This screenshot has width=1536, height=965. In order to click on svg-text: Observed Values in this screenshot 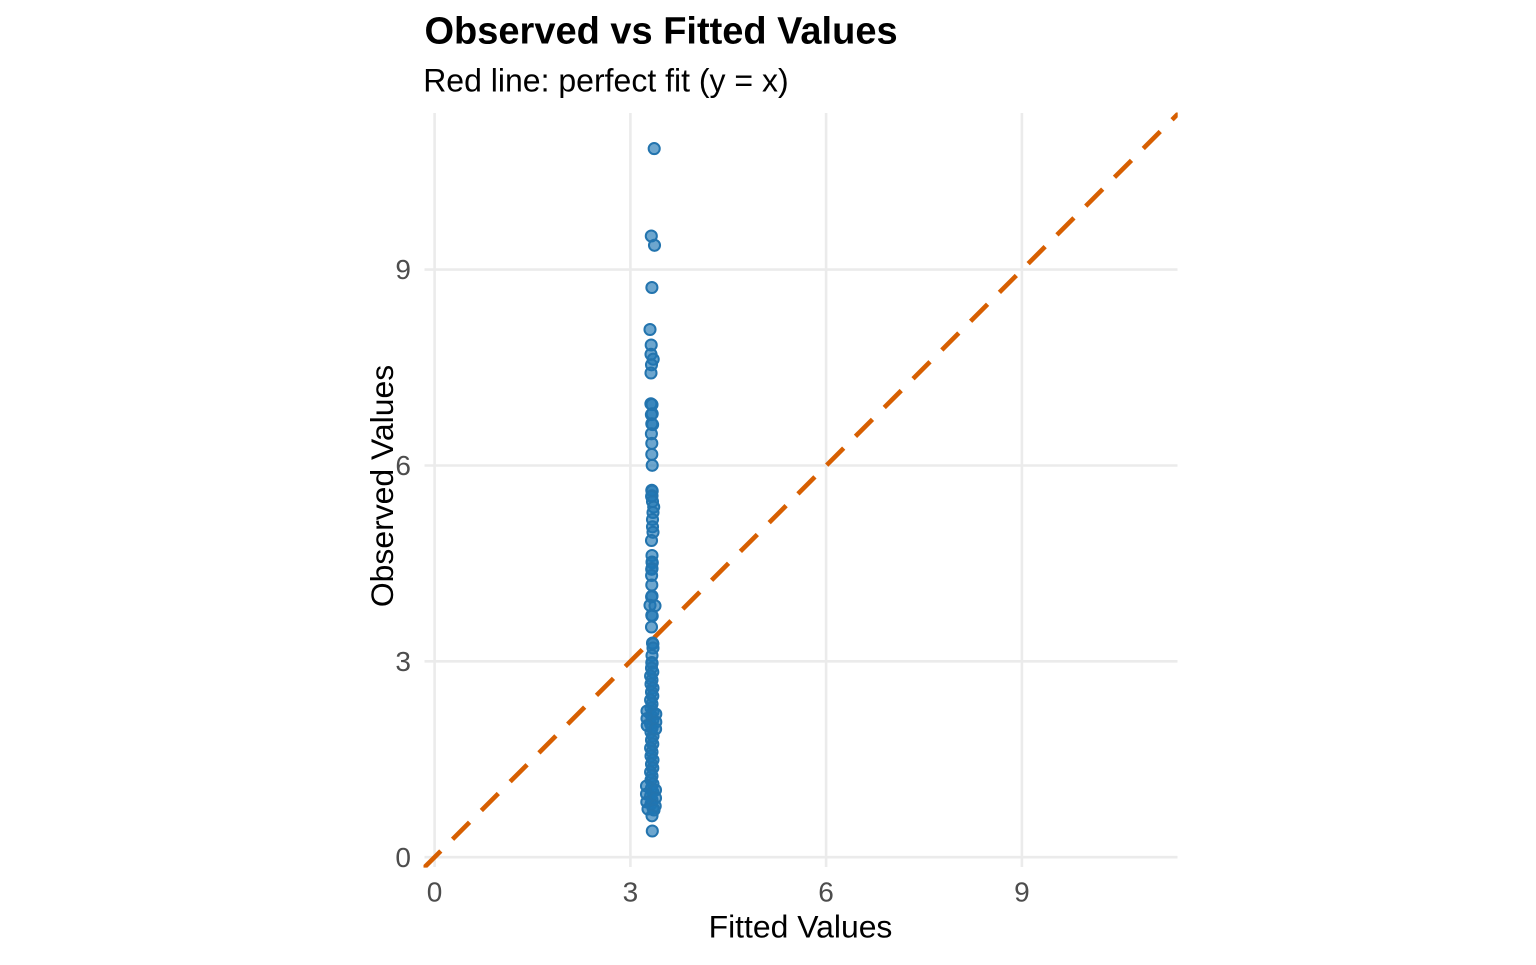, I will do `click(382, 486)`.